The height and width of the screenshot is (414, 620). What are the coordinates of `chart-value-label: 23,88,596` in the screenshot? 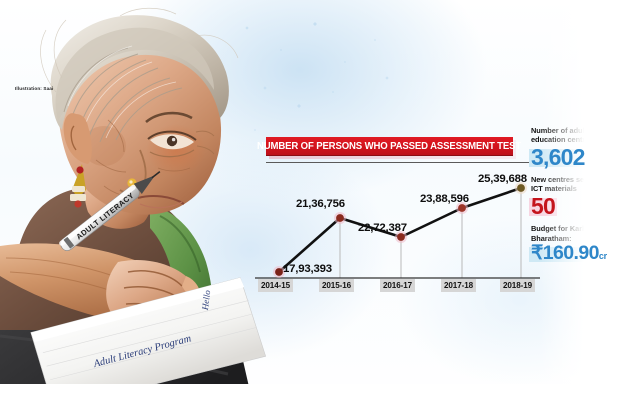 It's located at (444, 199).